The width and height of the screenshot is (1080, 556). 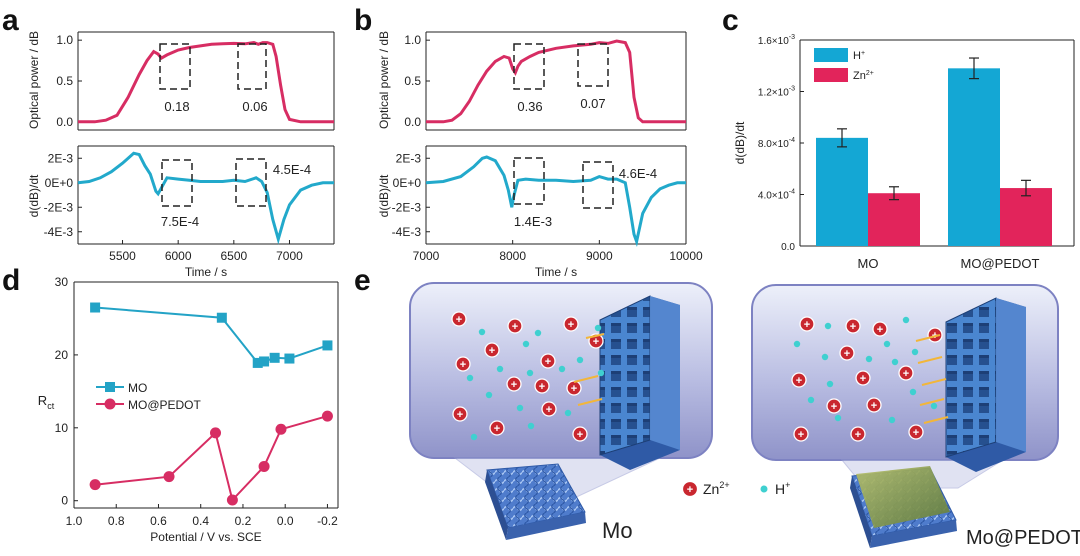 I want to click on a_bottom-xtick-label-1: 6000, so click(x=178, y=256).